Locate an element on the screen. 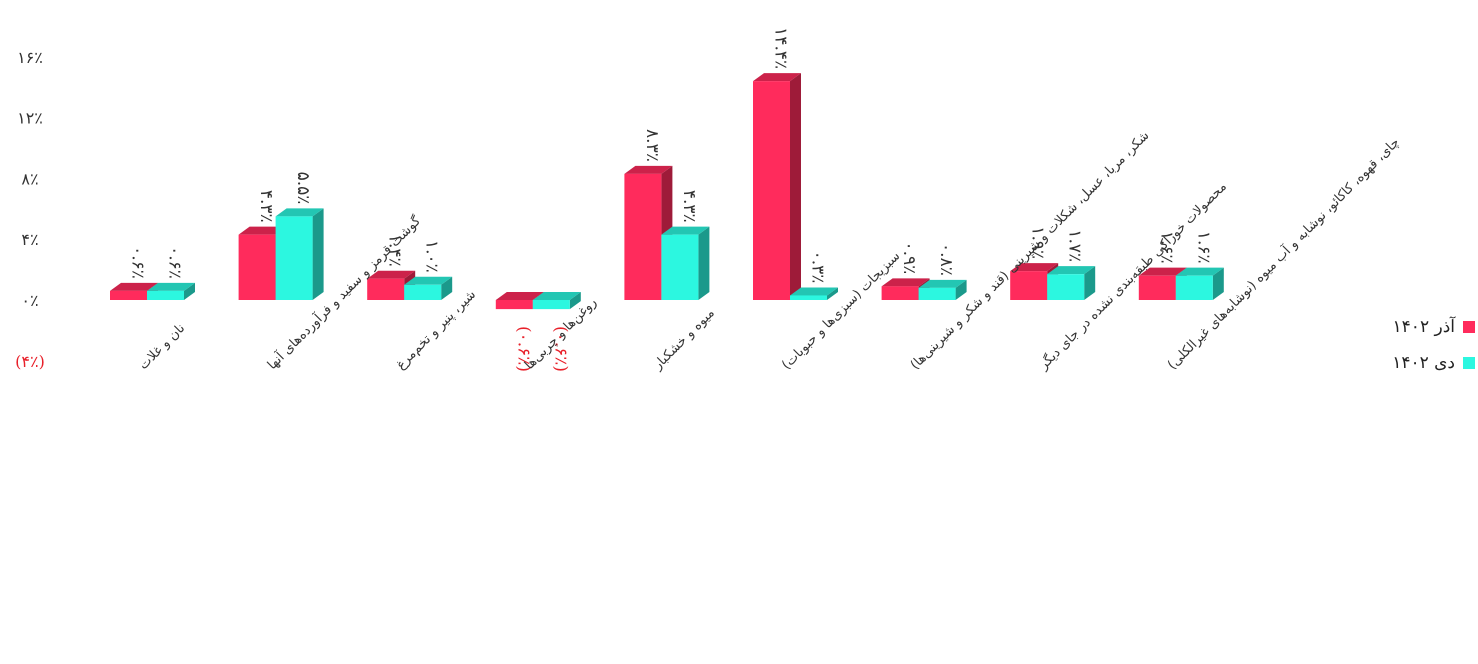 This screenshot has width=1478, height=664. legend-swatch-azar is located at coordinates (1469, 327).